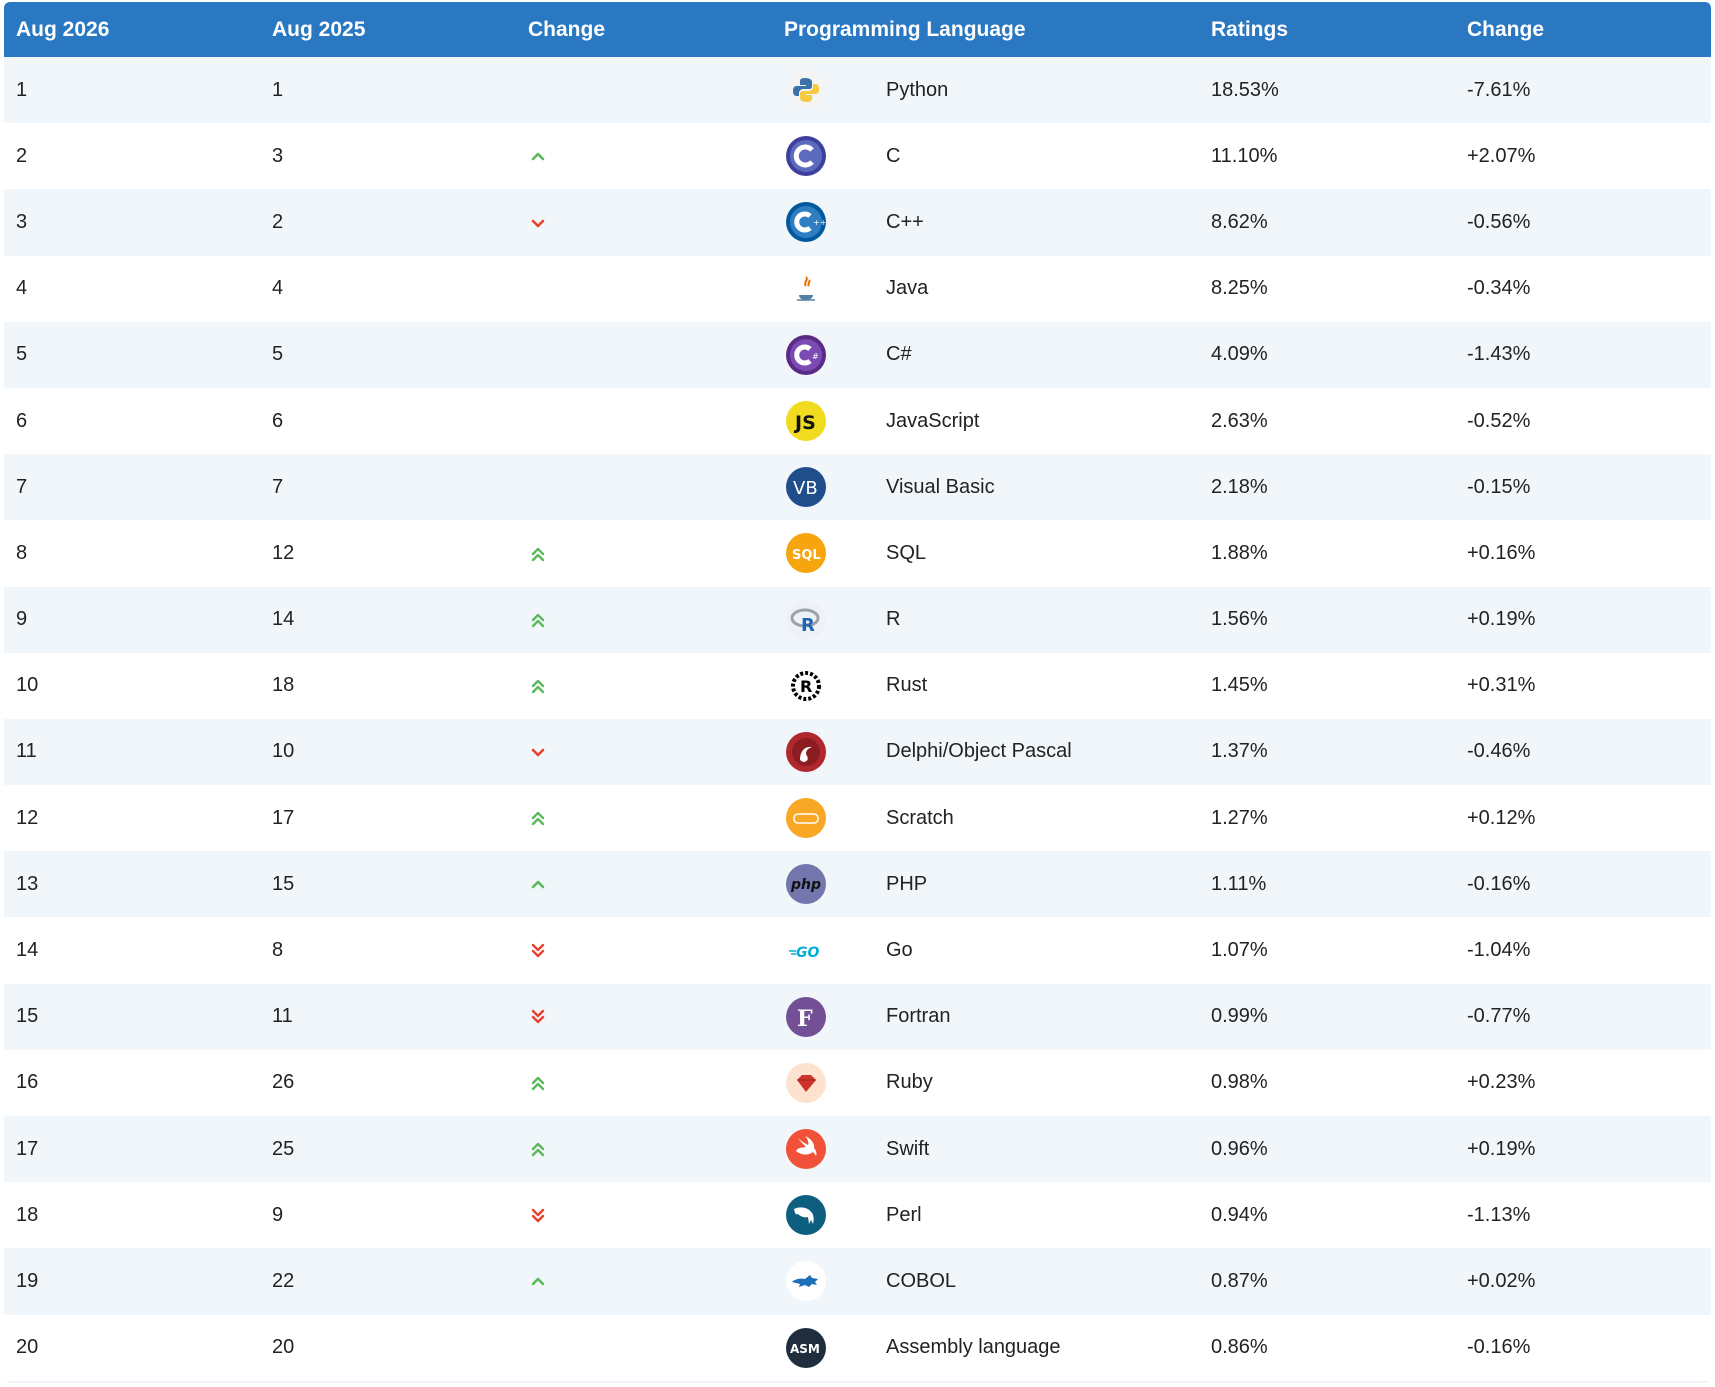 The image size is (1715, 1387). Describe the element at coordinates (1239, 288) in the screenshot. I see `rating-value: 8.25%` at that location.